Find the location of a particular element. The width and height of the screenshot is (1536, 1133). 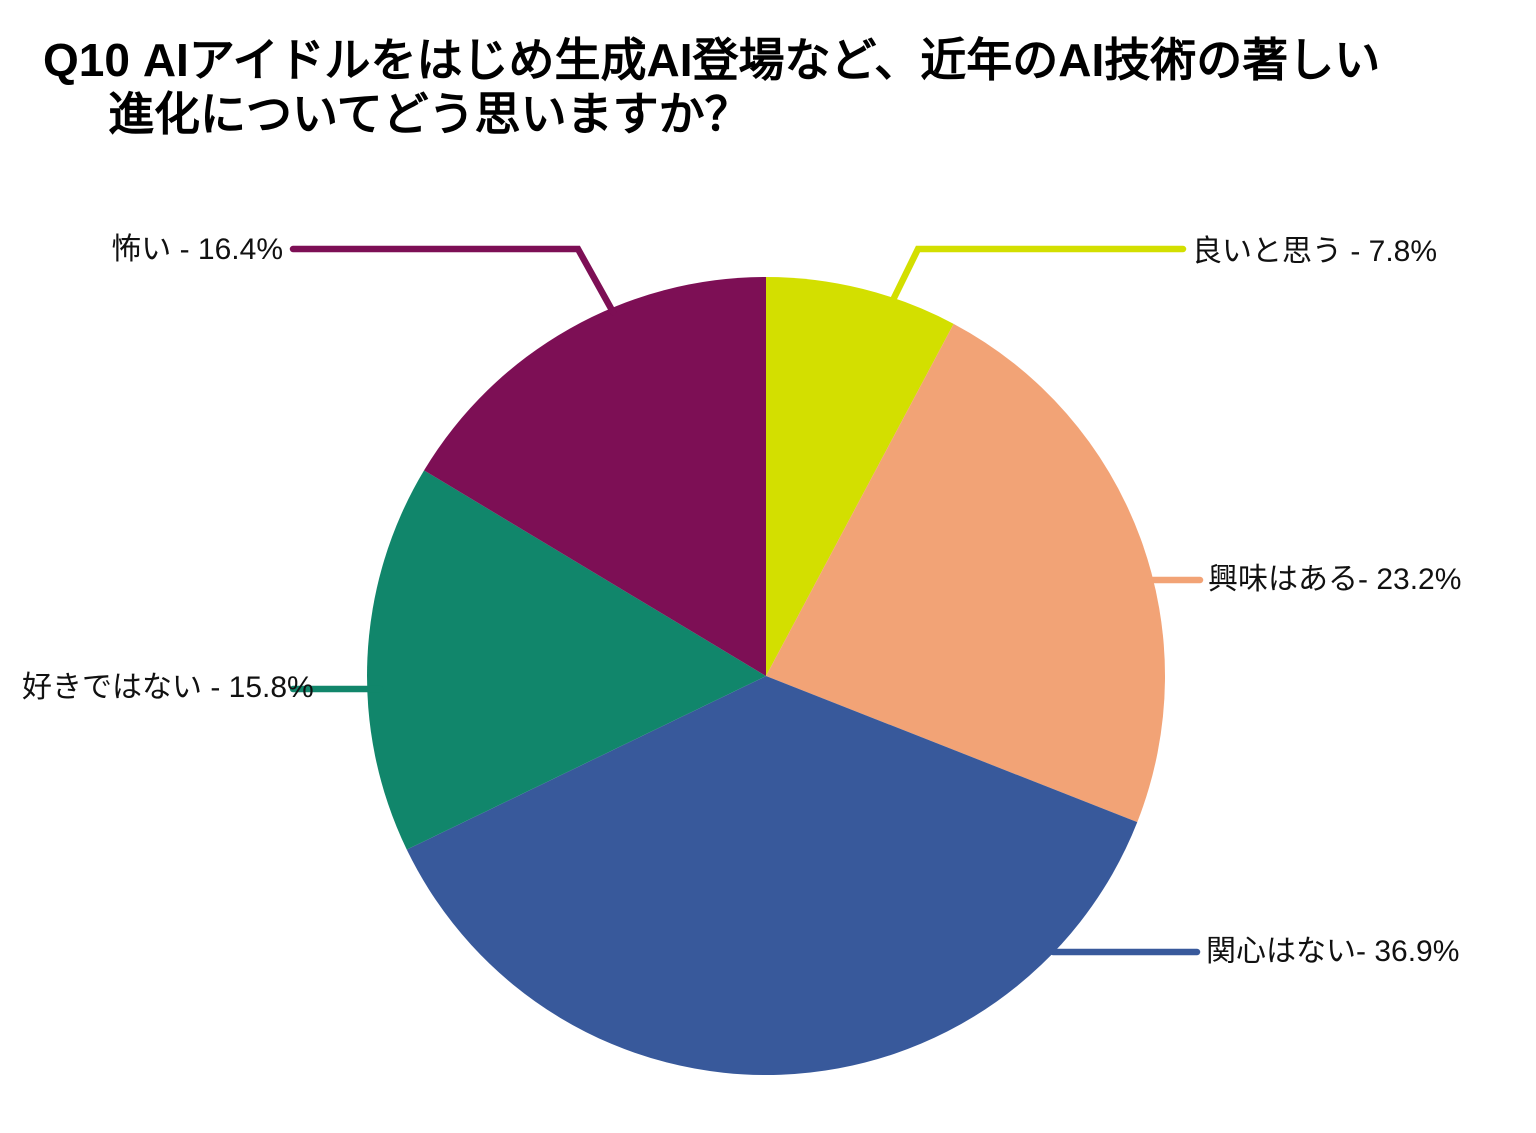

leader-line-good is located at coordinates (1038, 274).